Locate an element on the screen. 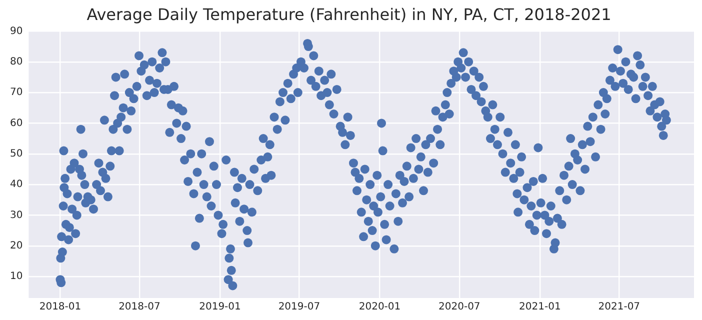 The image size is (702, 320). y-tick-label: 40 is located at coordinates (16, 184).